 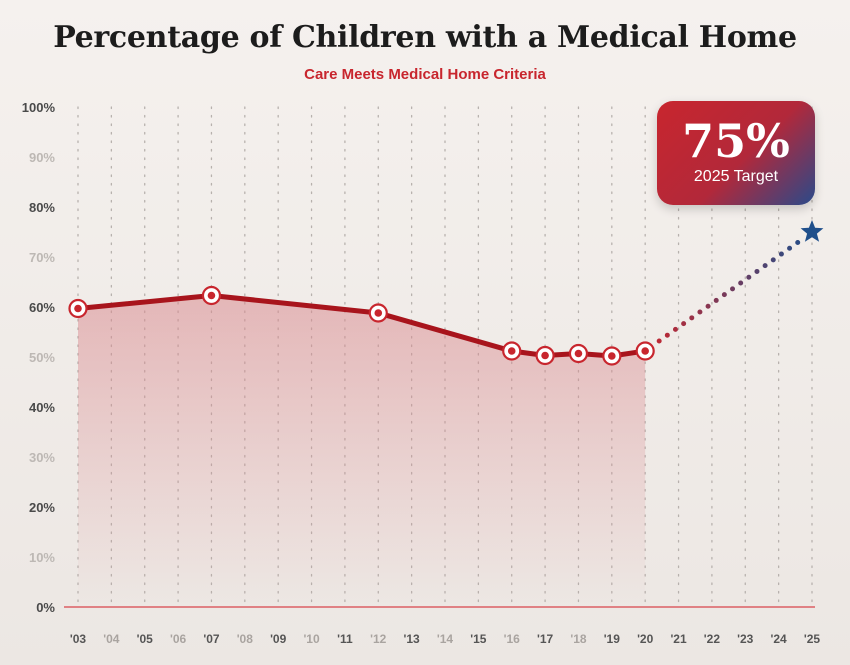 I want to click on x-tick-label: '15, so click(x=478, y=639).